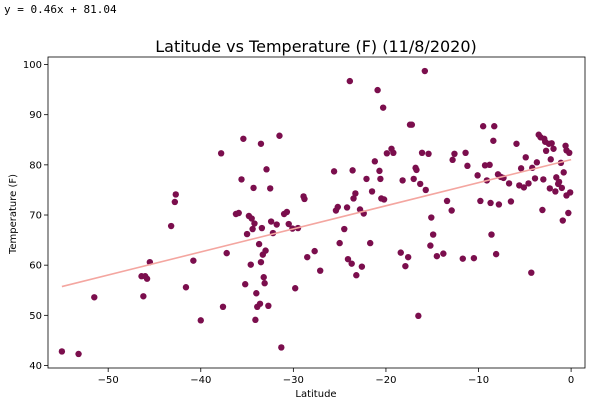 The width and height of the screenshot is (599, 405). Describe the element at coordinates (35, 366) in the screenshot. I see `y-tick-label: 40` at that location.